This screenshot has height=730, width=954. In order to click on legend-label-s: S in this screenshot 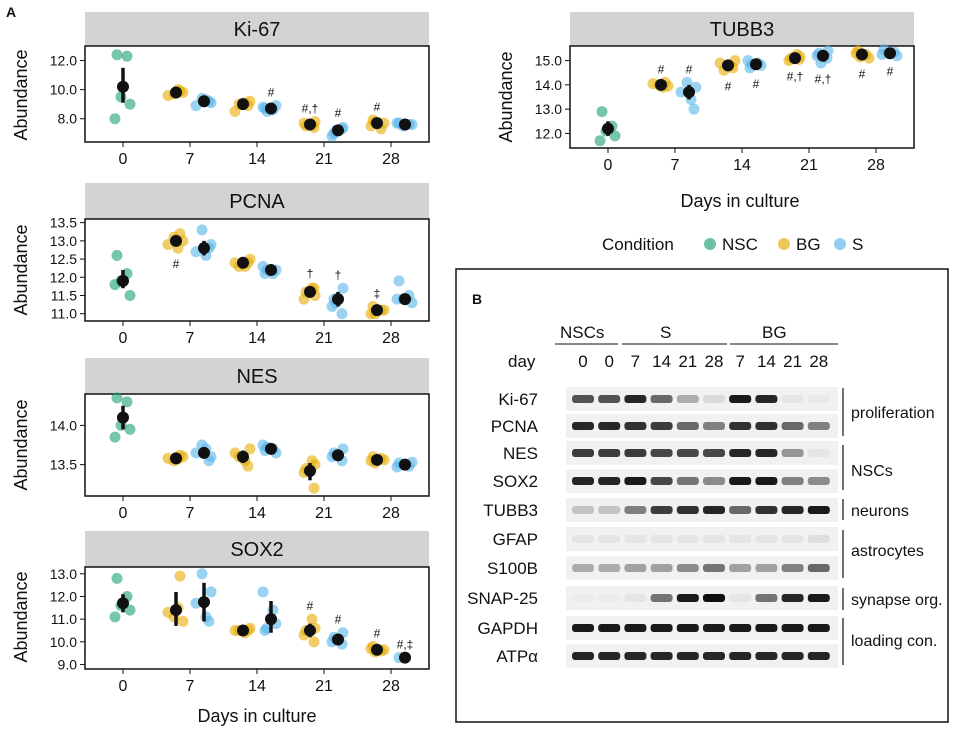, I will do `click(857, 244)`.